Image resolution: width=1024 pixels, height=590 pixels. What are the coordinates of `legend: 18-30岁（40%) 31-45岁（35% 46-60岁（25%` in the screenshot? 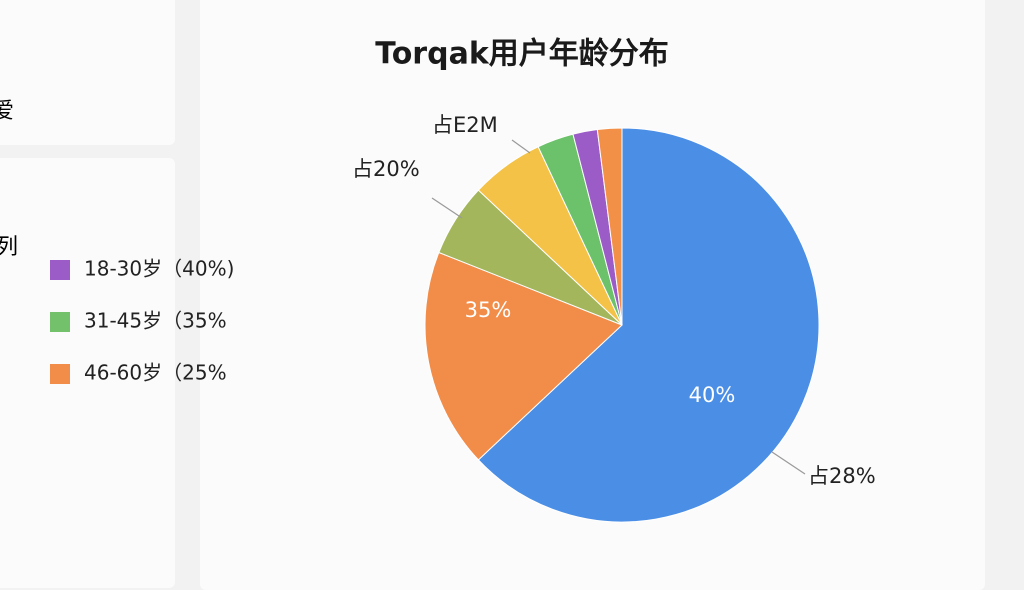 It's located at (142, 321).